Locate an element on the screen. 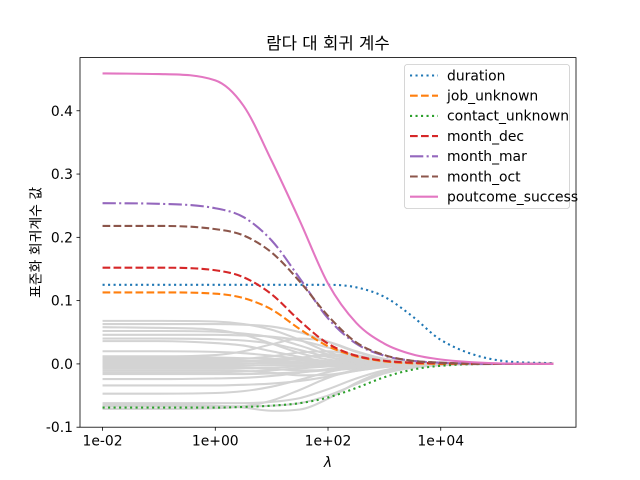 The height and width of the screenshot is (480, 640). legend-entry: month_oct is located at coordinates (465, 177).